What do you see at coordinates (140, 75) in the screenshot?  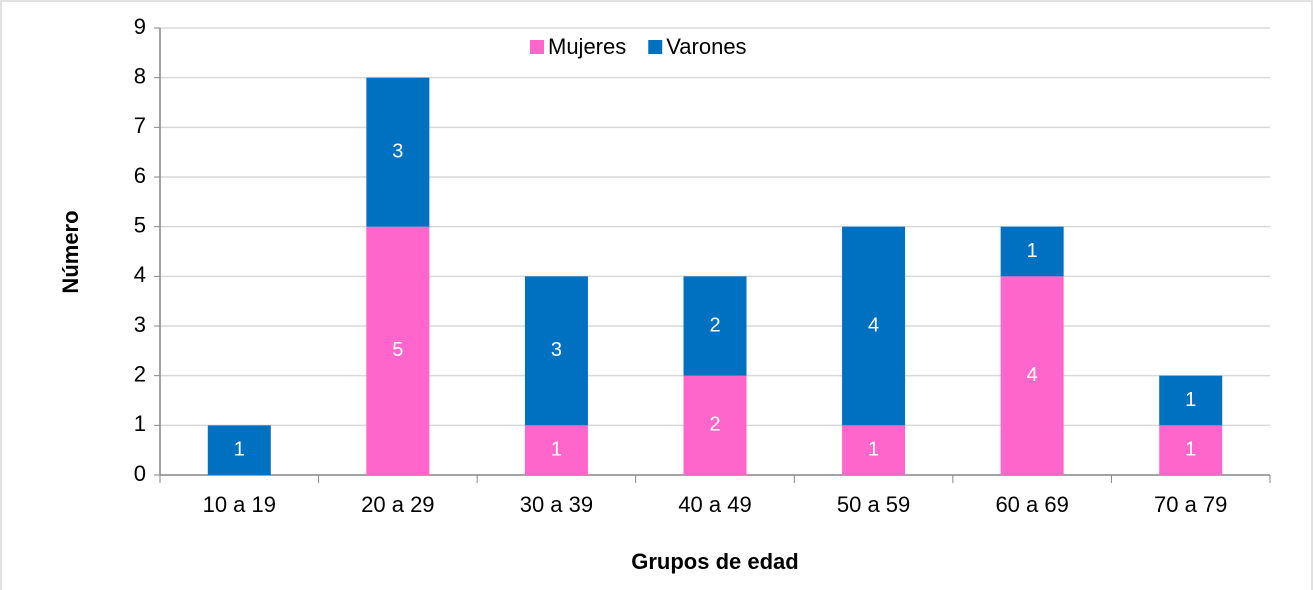 I see `y-tick-label: 8` at bounding box center [140, 75].